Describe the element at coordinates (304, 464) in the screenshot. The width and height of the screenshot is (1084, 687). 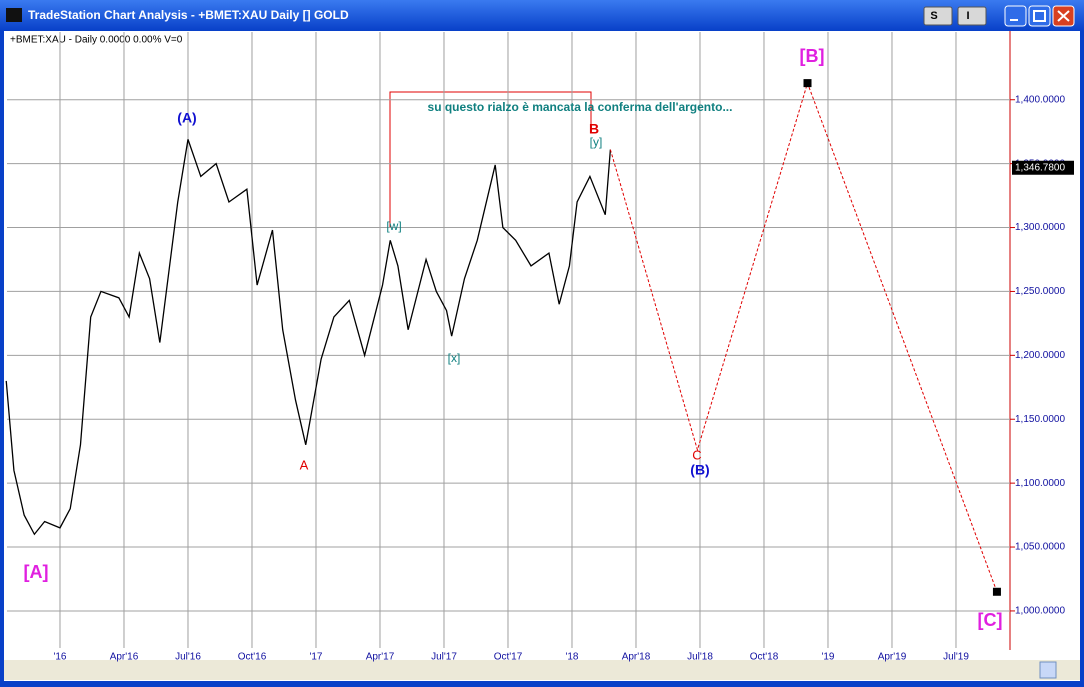
I see `annotation: A` at that location.